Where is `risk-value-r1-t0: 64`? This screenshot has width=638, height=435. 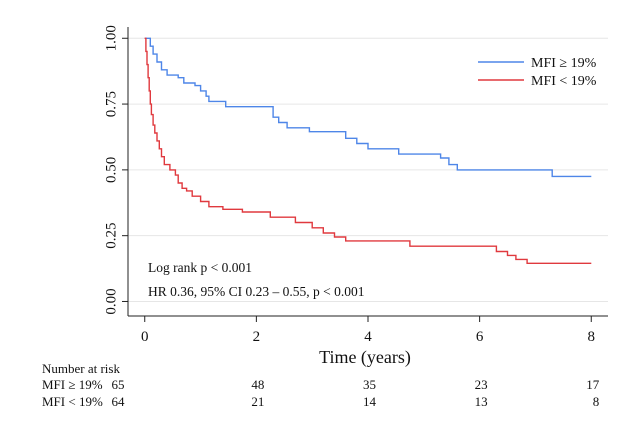
risk-value-r1-t0: 64 is located at coordinates (119, 401).